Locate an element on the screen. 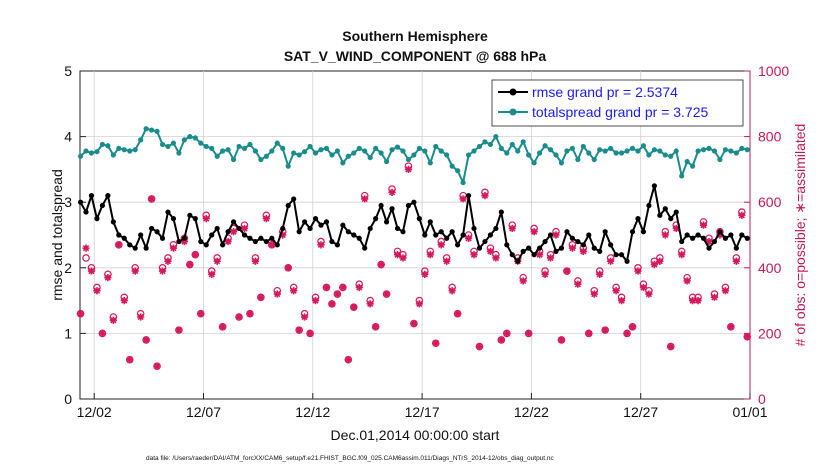 This screenshot has height=475, width=830. chart-title: Southern Hemisphere is located at coordinates (415, 36).